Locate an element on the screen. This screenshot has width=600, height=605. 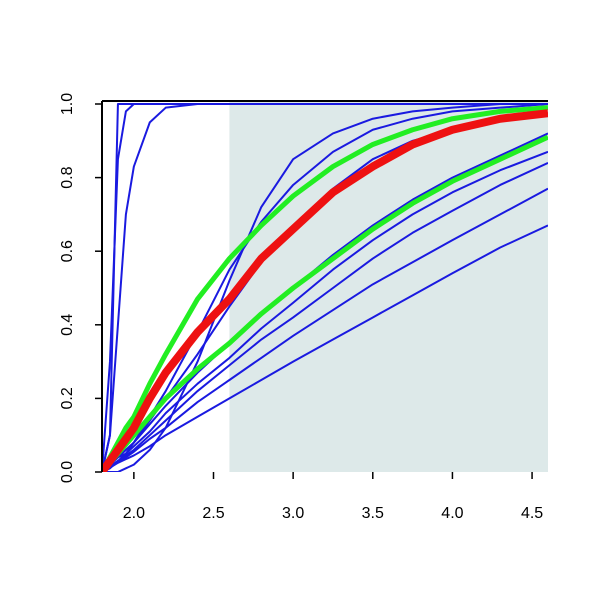
y-tick-label: 0.4 is located at coordinates (67, 325).